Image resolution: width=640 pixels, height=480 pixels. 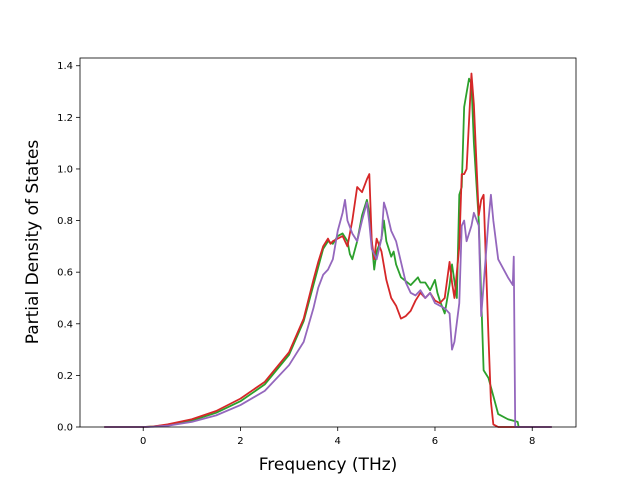 I want to click on y-axis: 0.0 0.2 0.4 0.6 0.8 1.0 1.2 1.4, so click(x=68, y=247).